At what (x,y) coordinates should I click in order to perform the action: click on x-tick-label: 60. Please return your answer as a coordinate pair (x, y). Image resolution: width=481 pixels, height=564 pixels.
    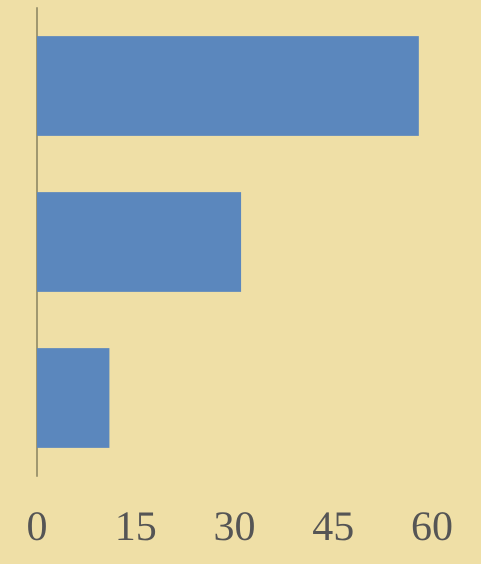
    Looking at the image, I should click on (432, 527).